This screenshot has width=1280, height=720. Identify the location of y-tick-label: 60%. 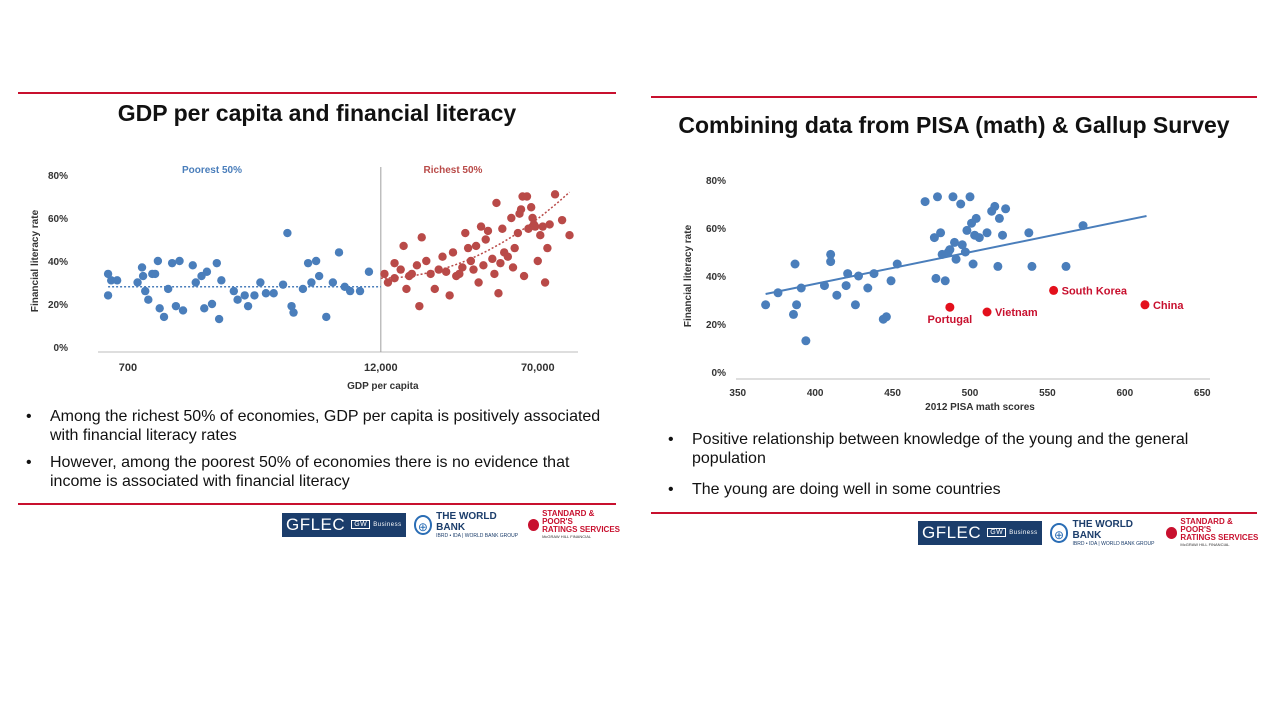
(58, 219).